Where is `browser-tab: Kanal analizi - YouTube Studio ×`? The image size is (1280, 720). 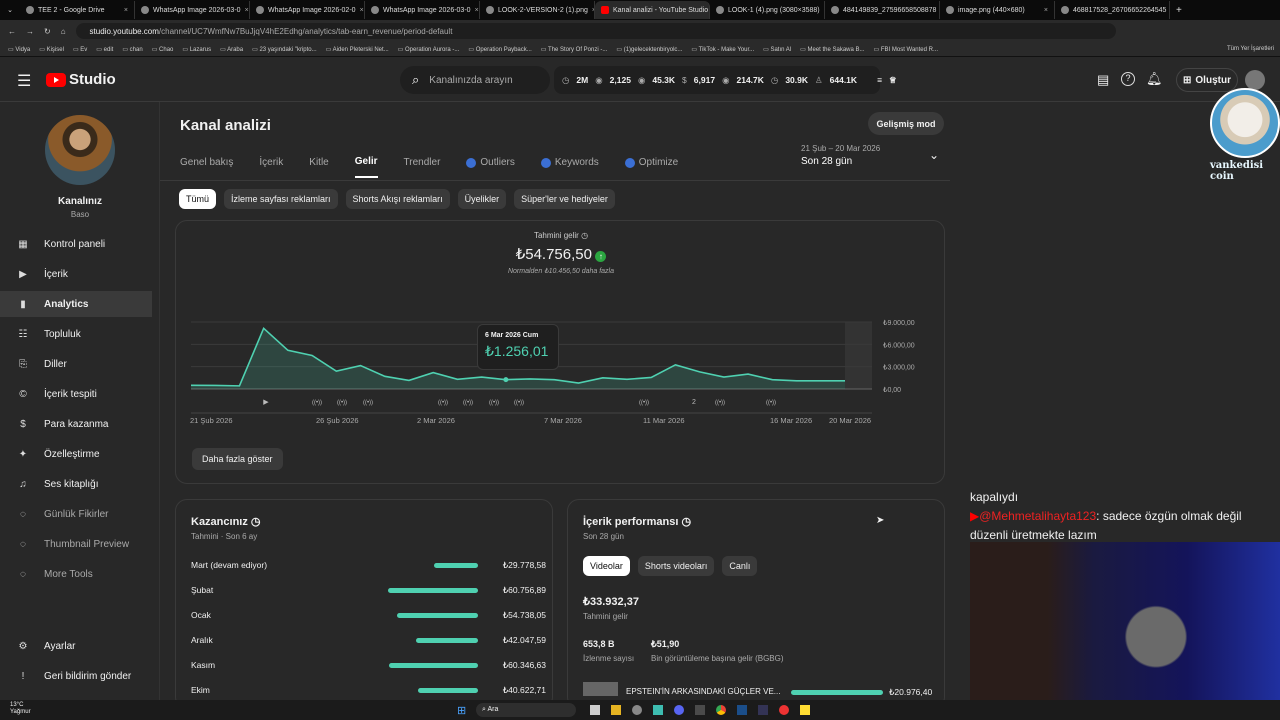 browser-tab: Kanal analizi - YouTube Studio × is located at coordinates (652, 10).